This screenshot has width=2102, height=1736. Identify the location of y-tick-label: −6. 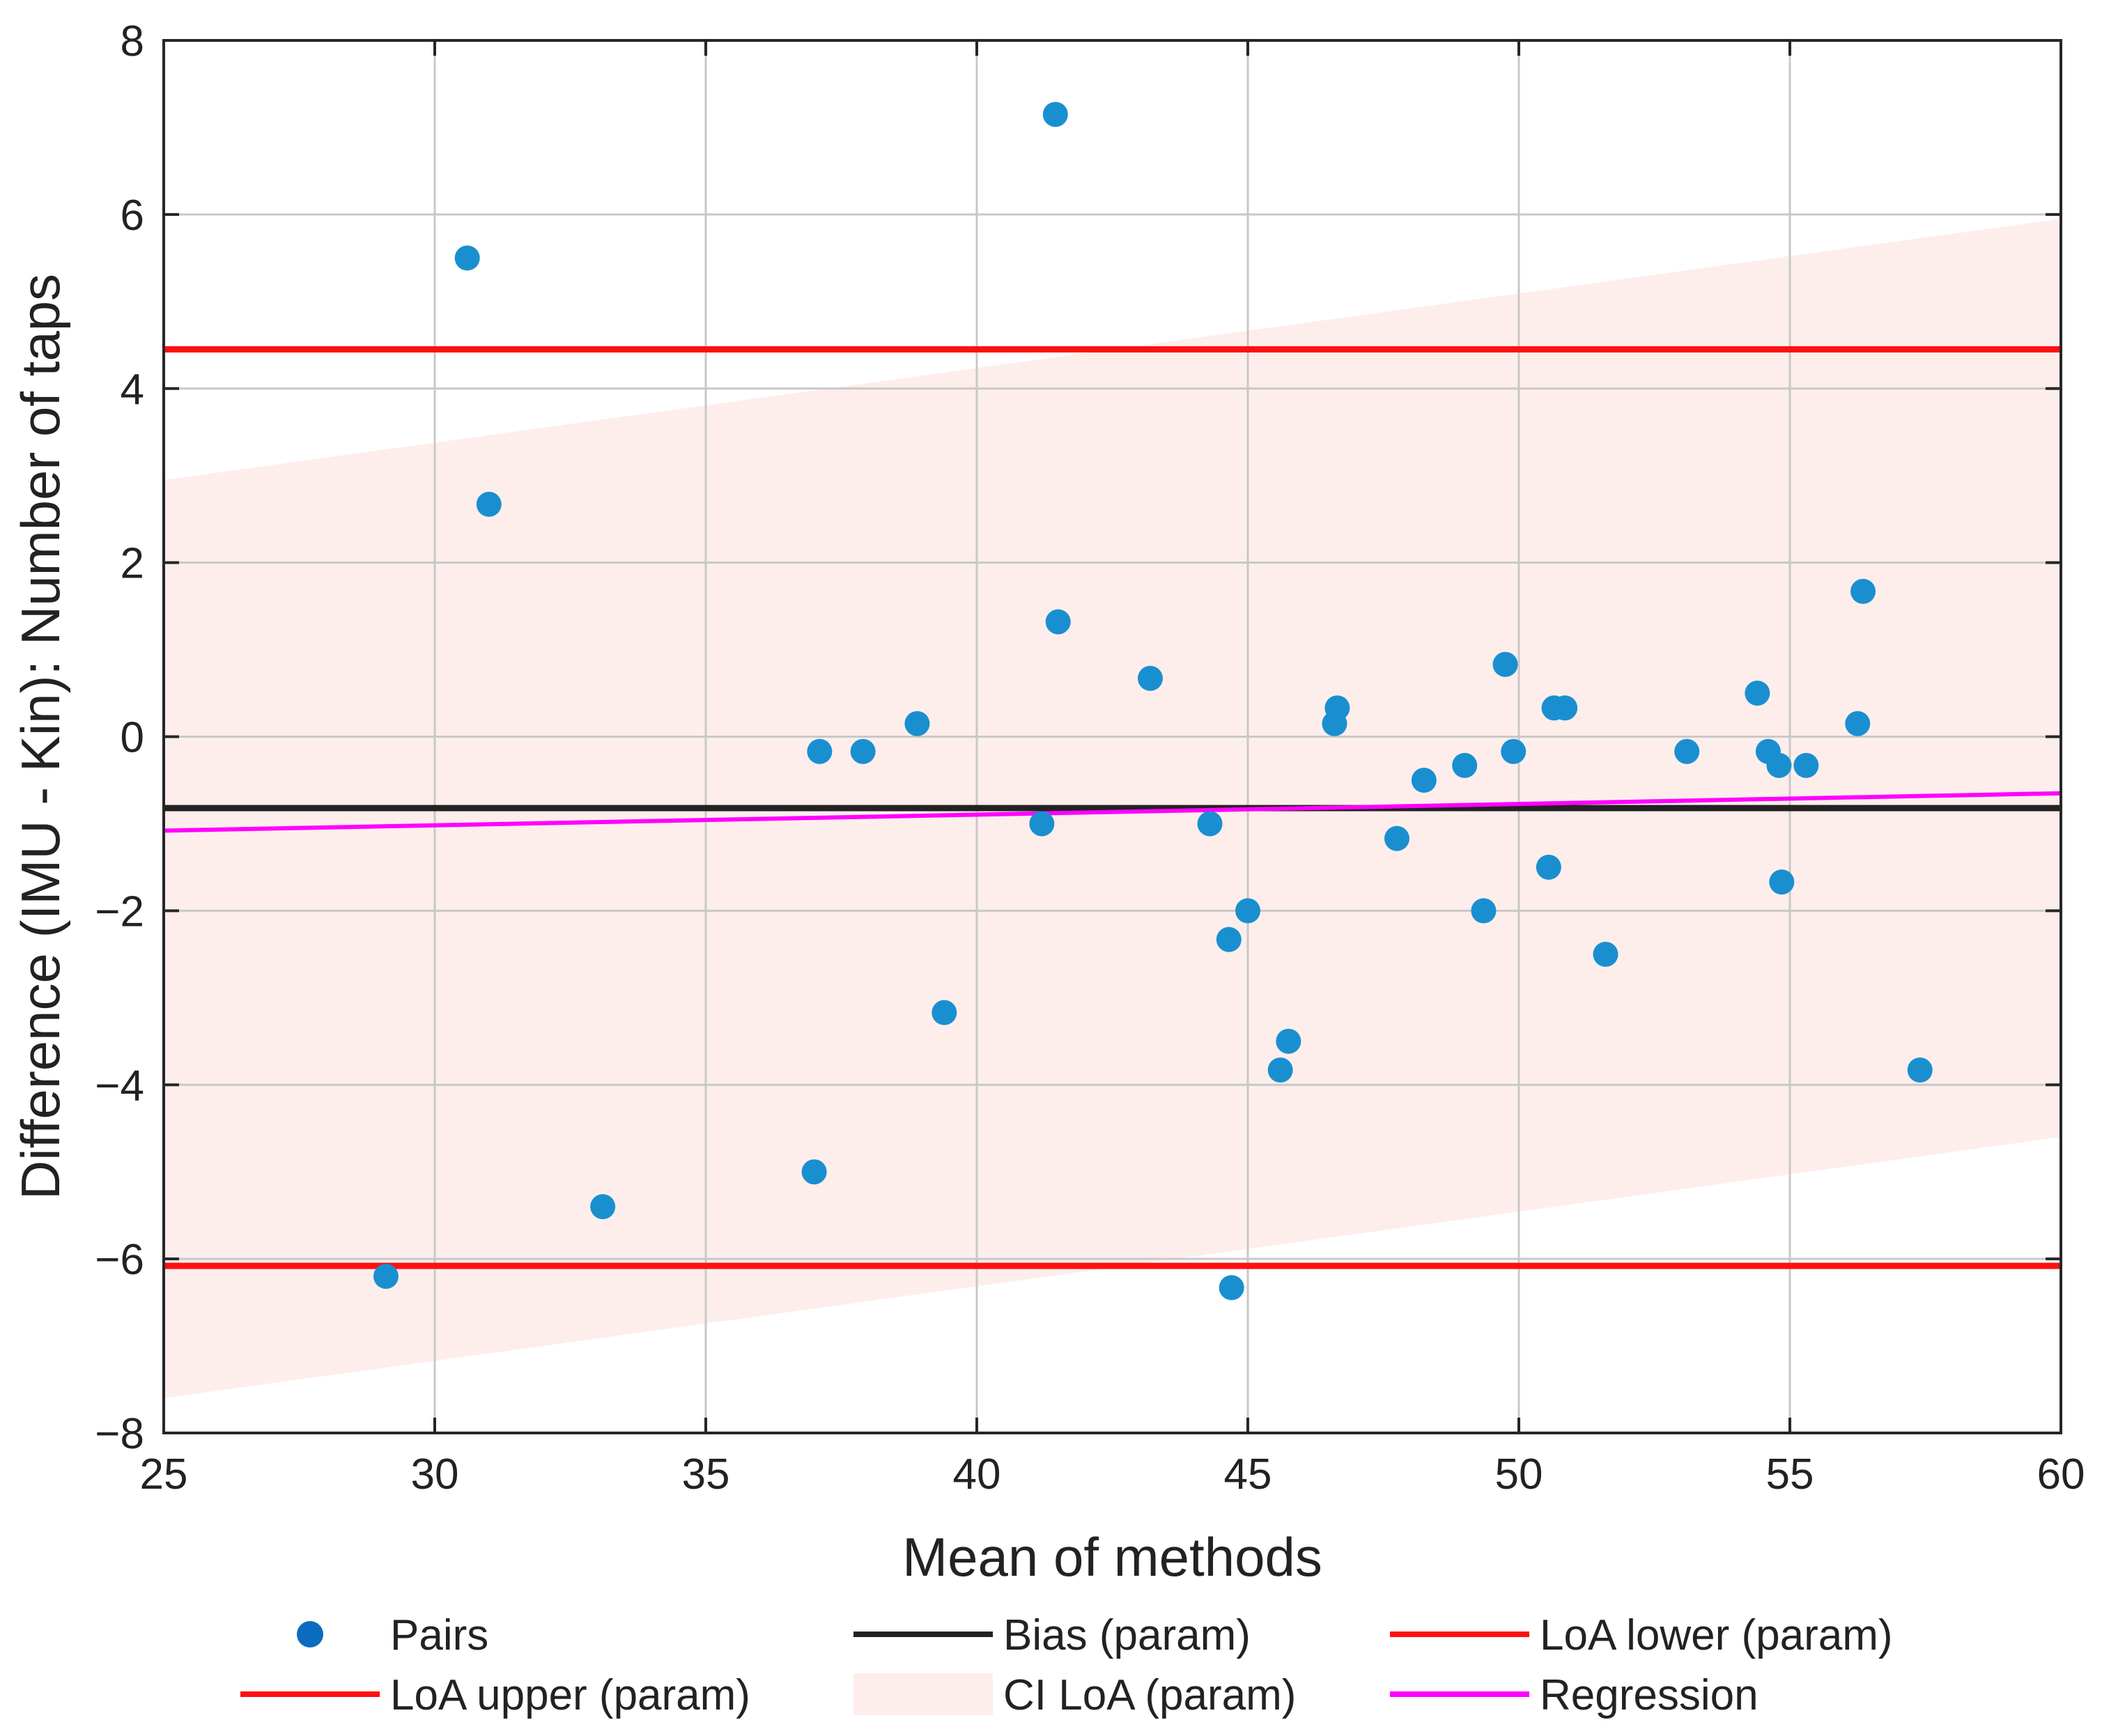
(120, 1260).